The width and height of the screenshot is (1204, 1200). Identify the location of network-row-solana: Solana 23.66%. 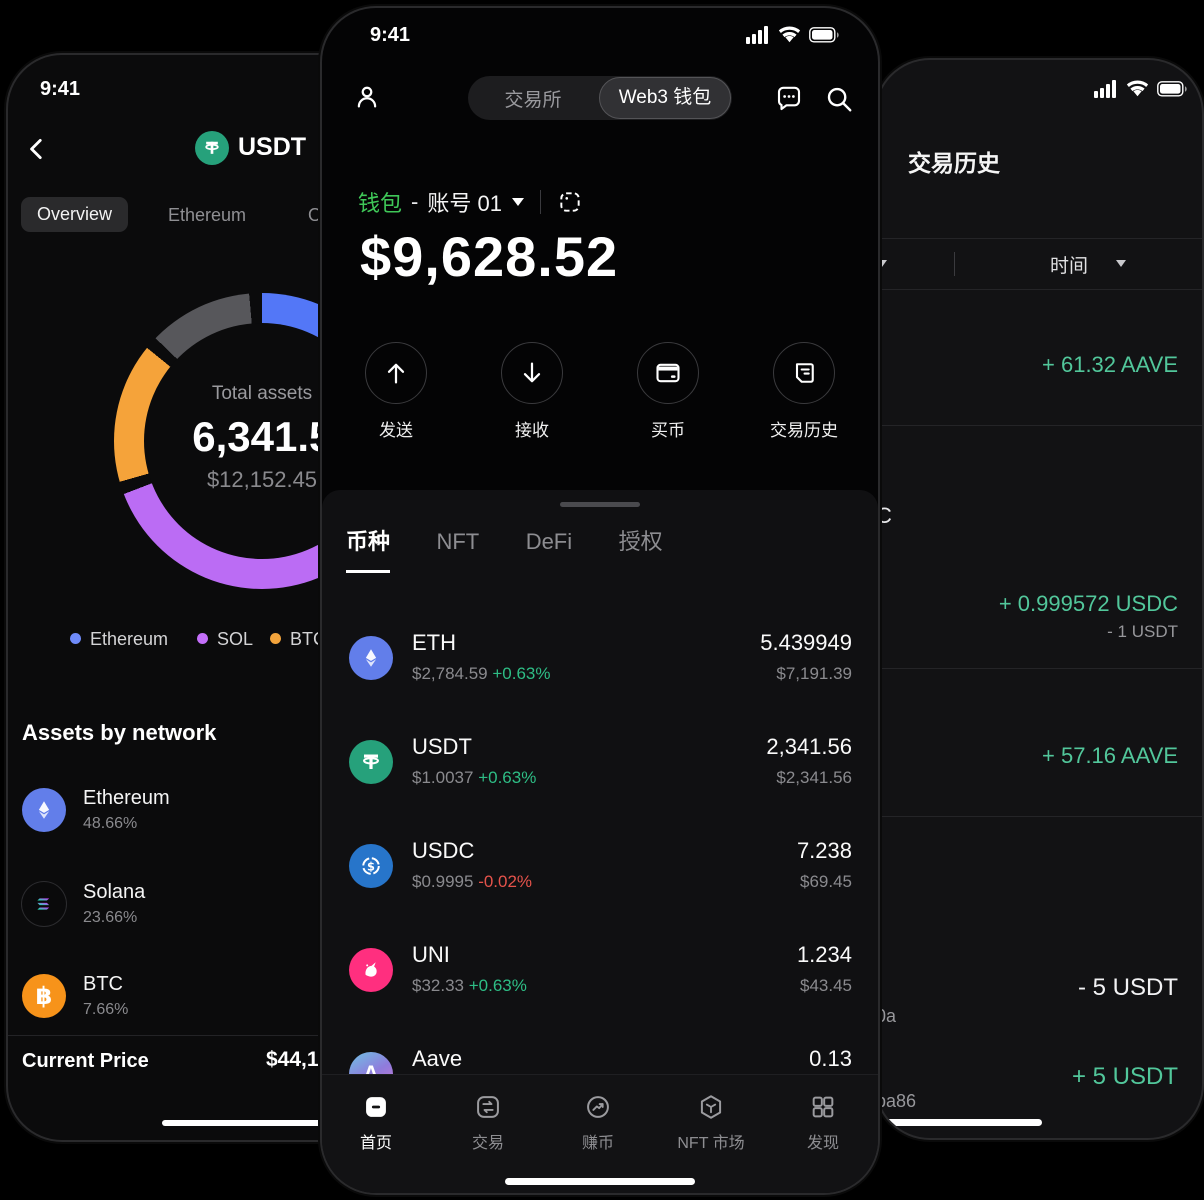
(83, 904).